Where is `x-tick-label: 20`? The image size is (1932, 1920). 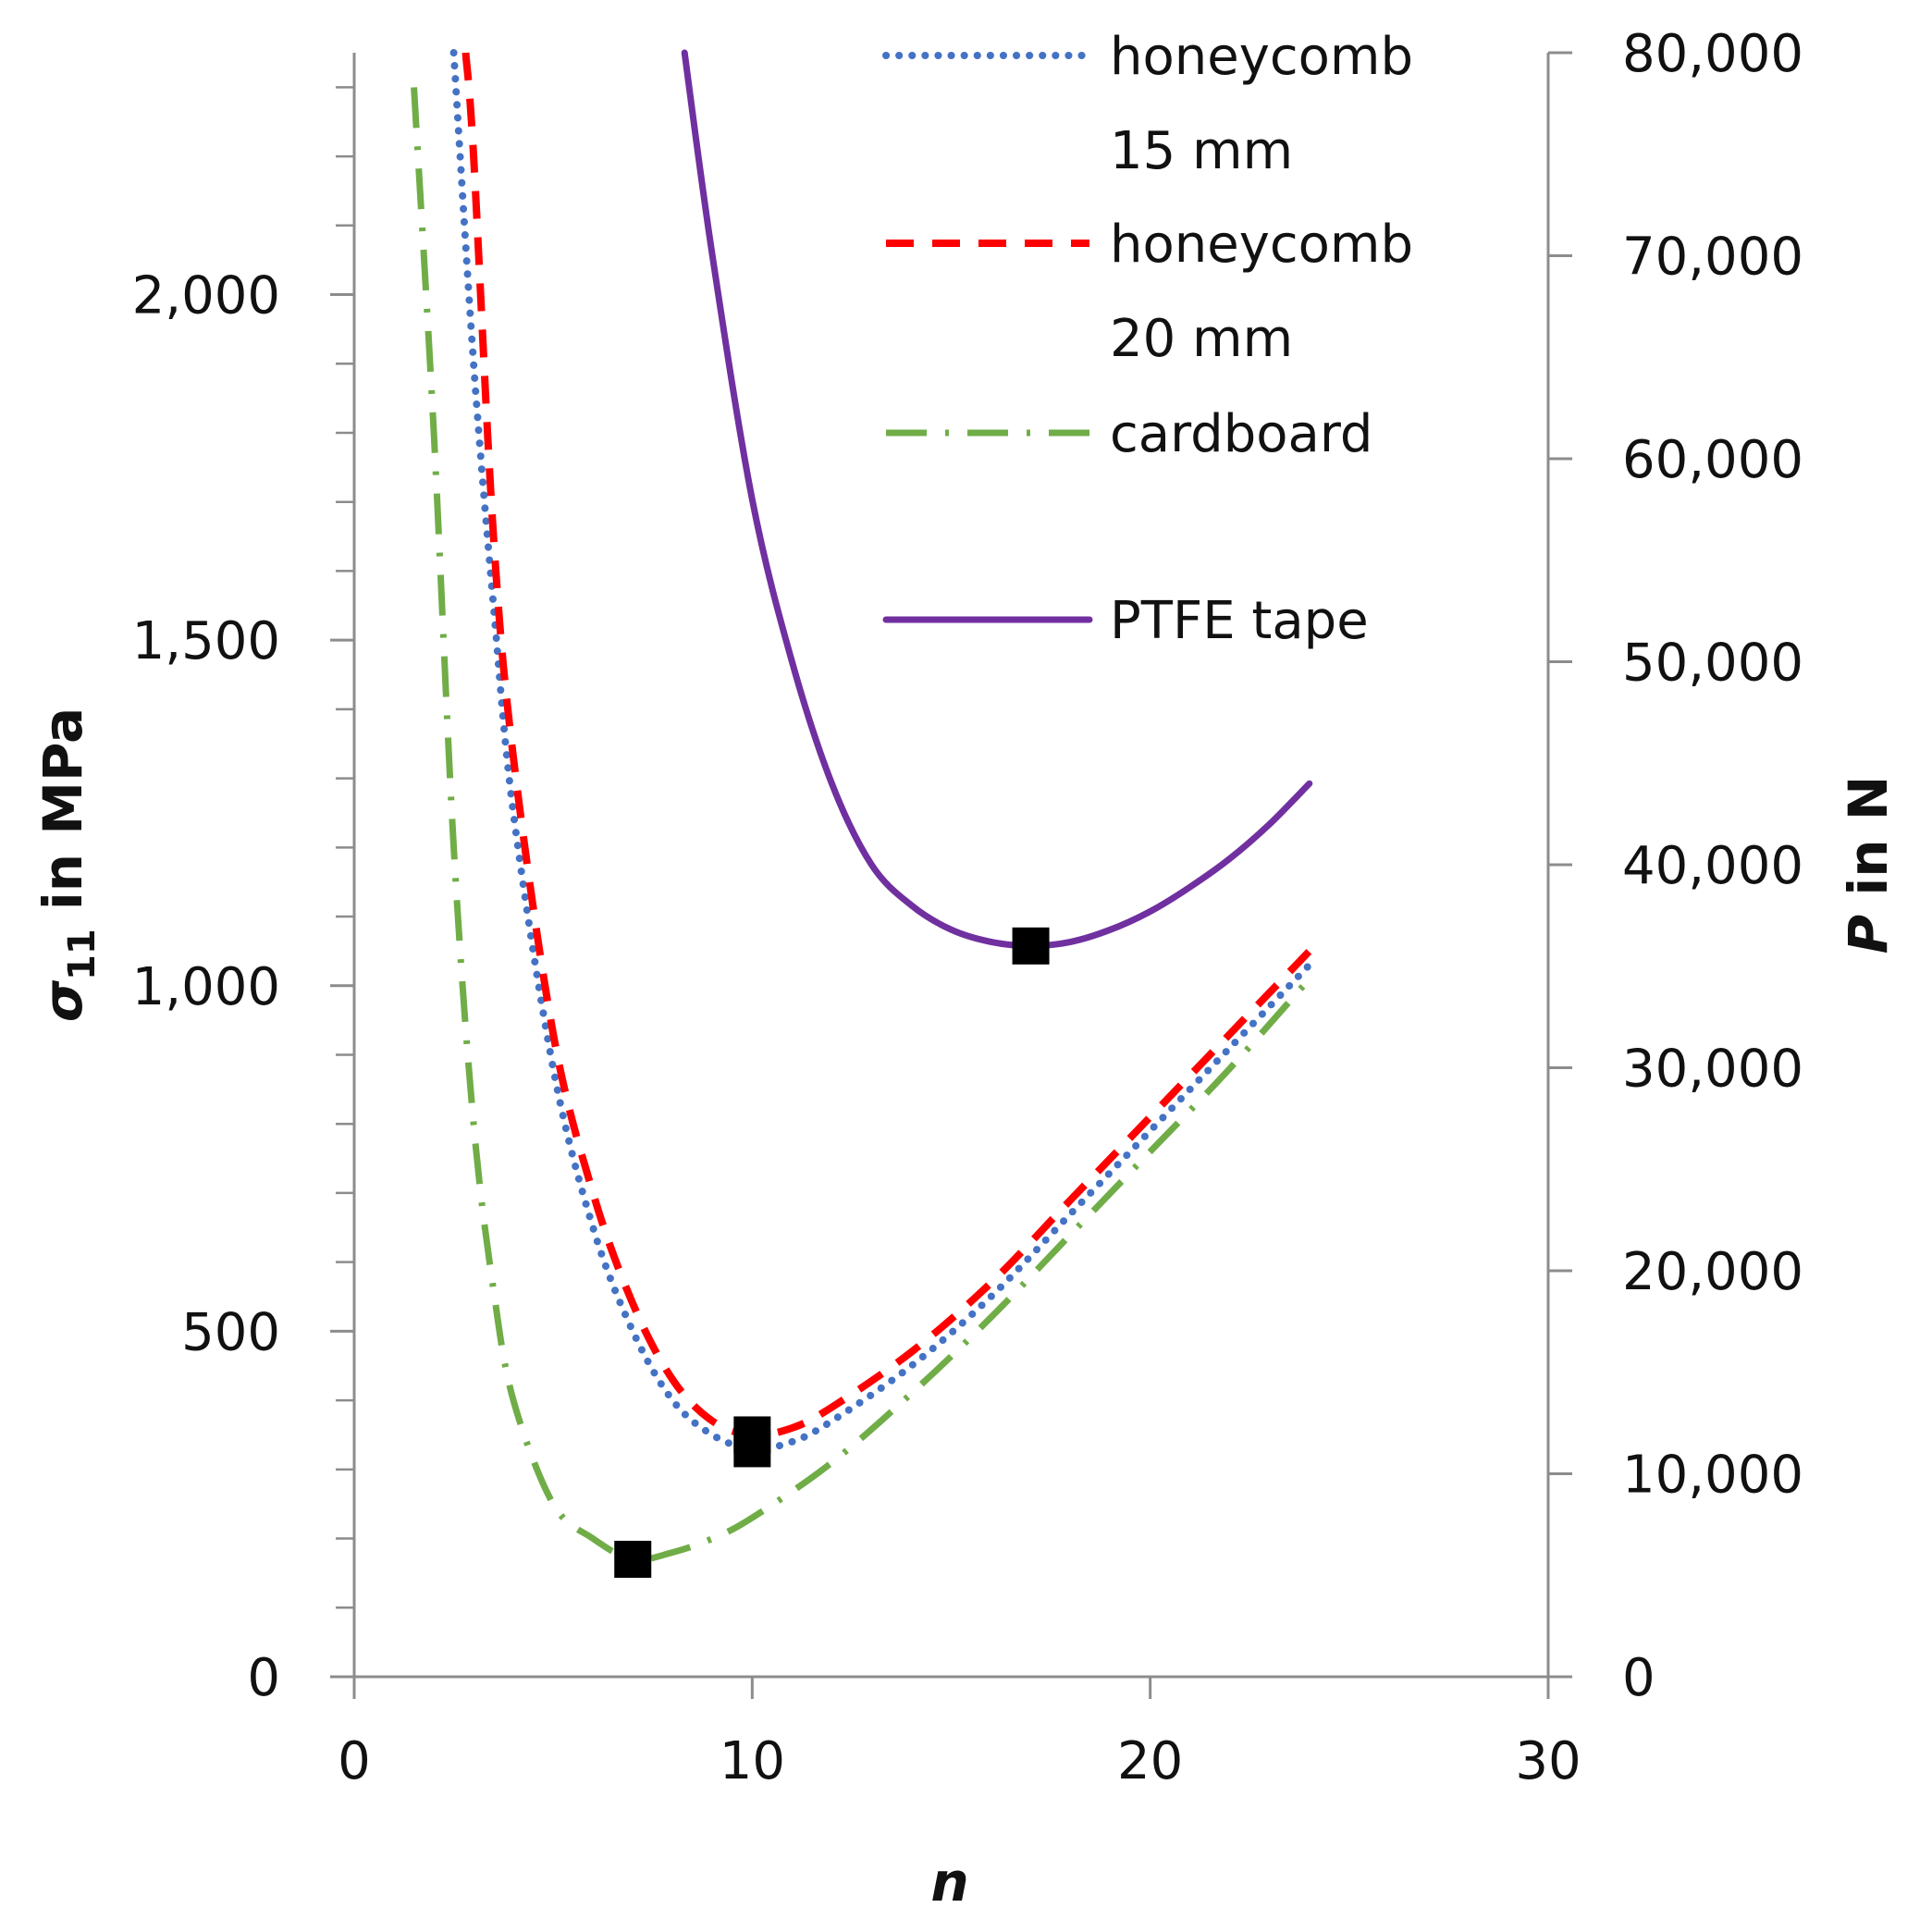
x-tick-label: 20 is located at coordinates (1150, 1761).